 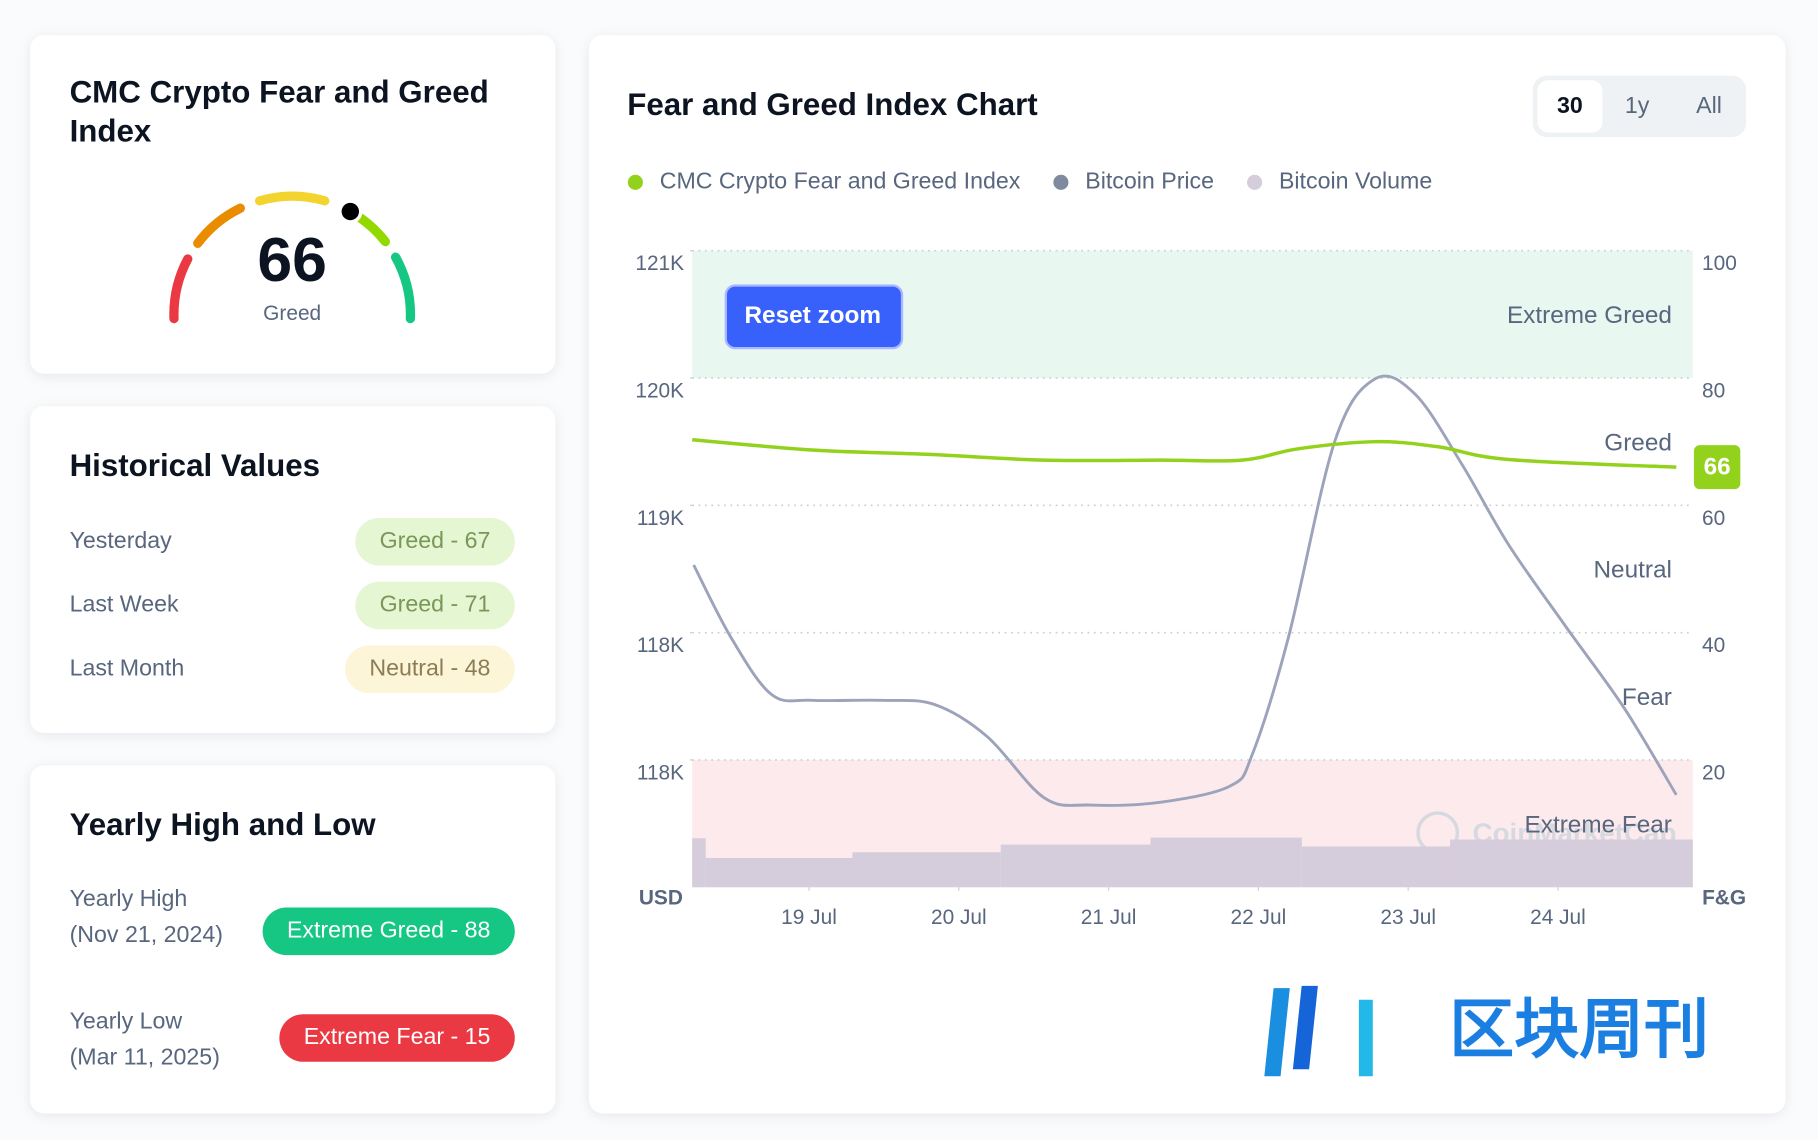 What do you see at coordinates (144, 1057) in the screenshot?
I see `row-date: (Mar 11, 2025)` at bounding box center [144, 1057].